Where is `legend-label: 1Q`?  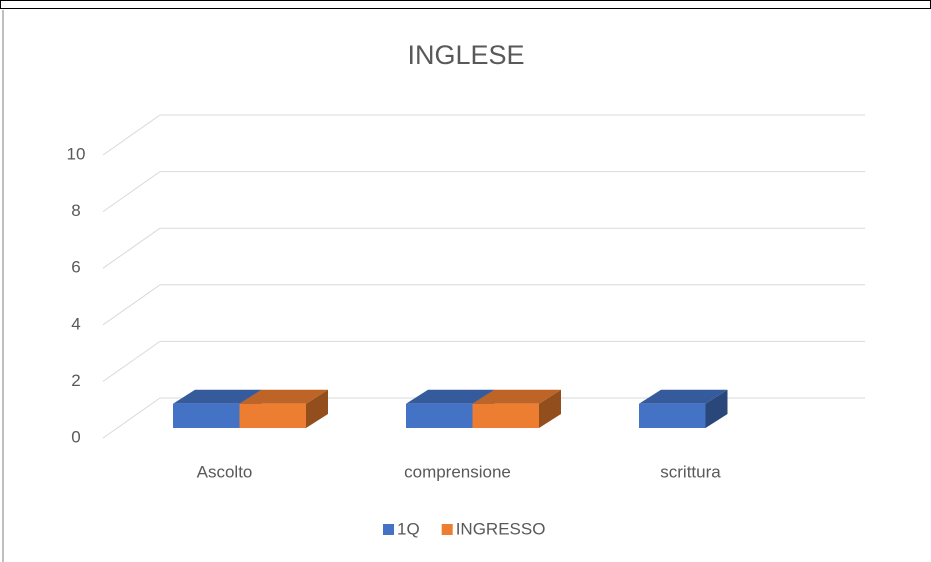 legend-label: 1Q is located at coordinates (408, 528).